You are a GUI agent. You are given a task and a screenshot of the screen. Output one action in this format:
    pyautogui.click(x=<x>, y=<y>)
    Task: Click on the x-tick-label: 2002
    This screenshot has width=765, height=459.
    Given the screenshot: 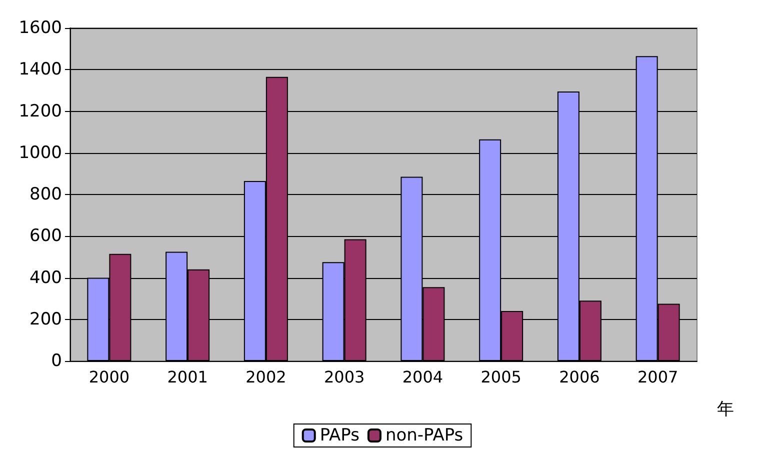 What is the action you would take?
    pyautogui.click(x=266, y=377)
    